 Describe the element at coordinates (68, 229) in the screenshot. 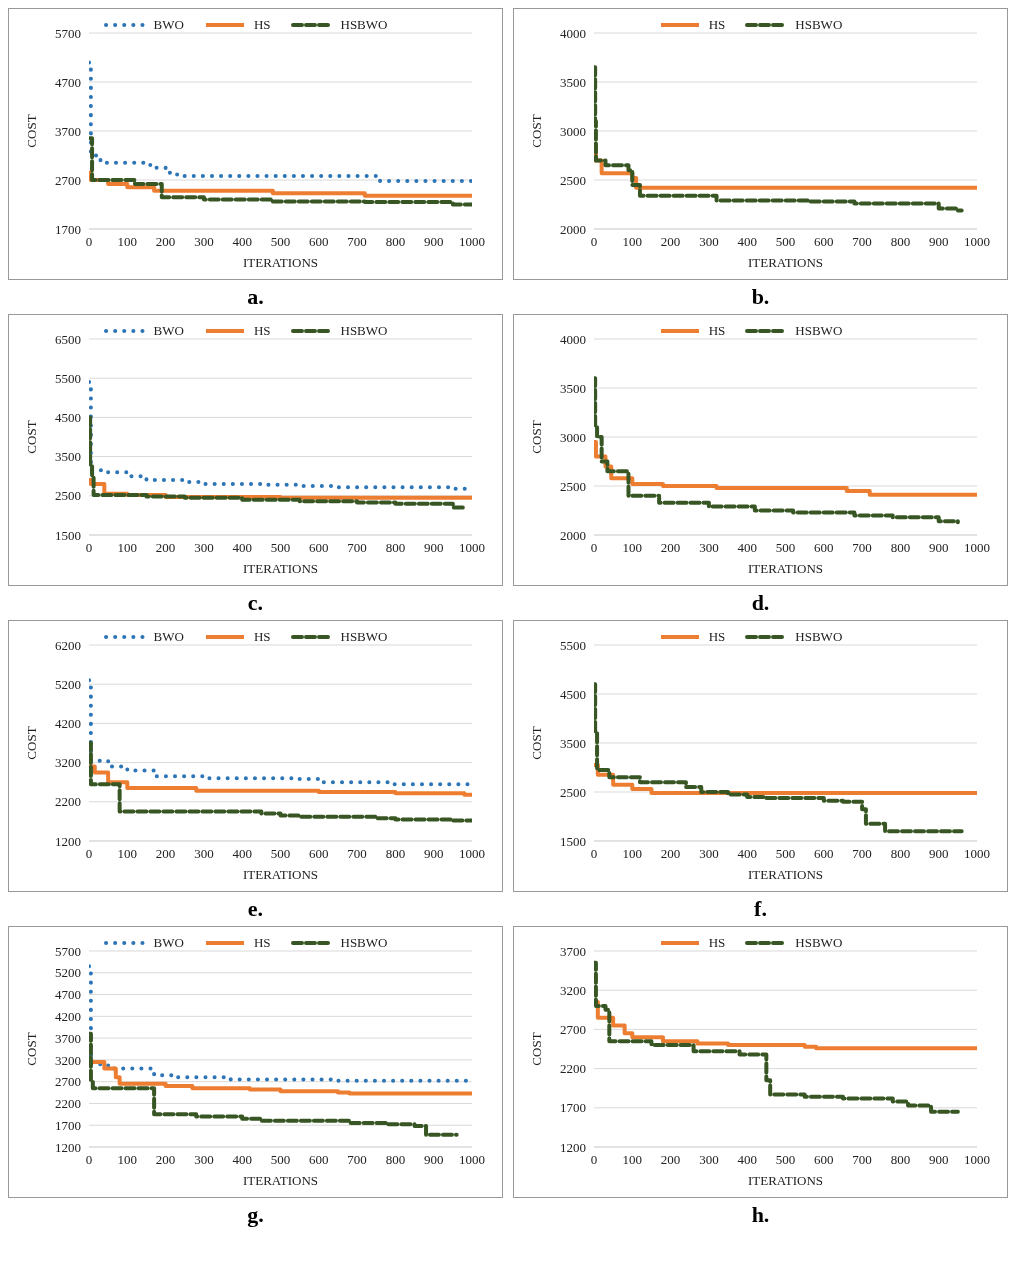

I see `y-tick-label: 1700` at that location.